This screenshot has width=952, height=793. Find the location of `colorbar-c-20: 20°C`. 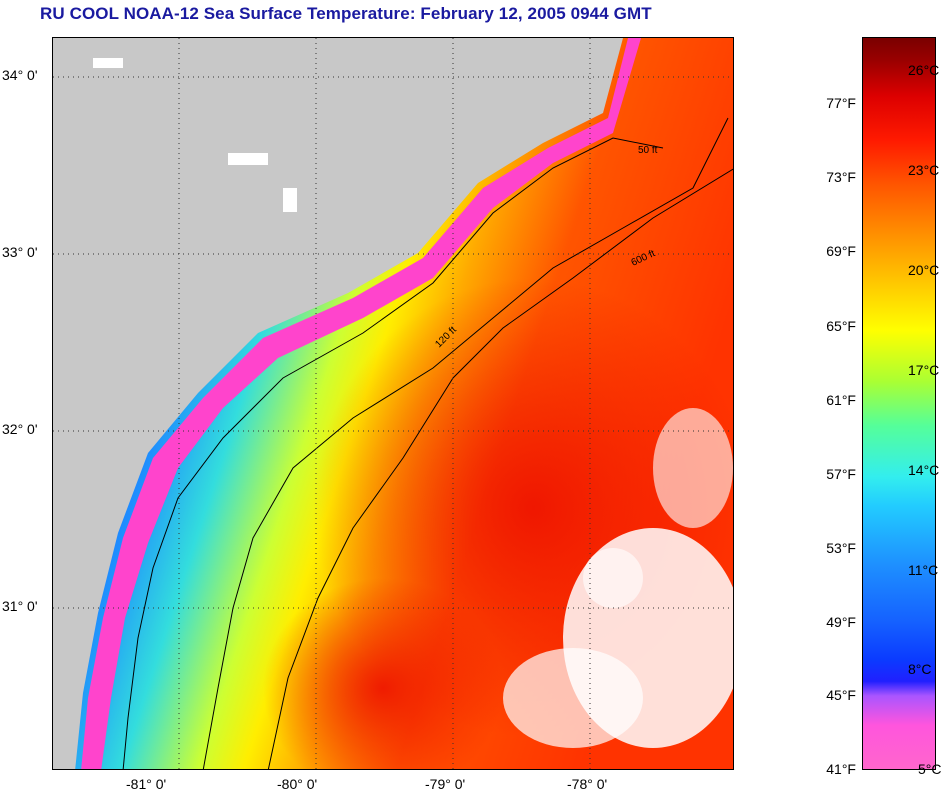

colorbar-c-20: 20°C is located at coordinates (924, 270).